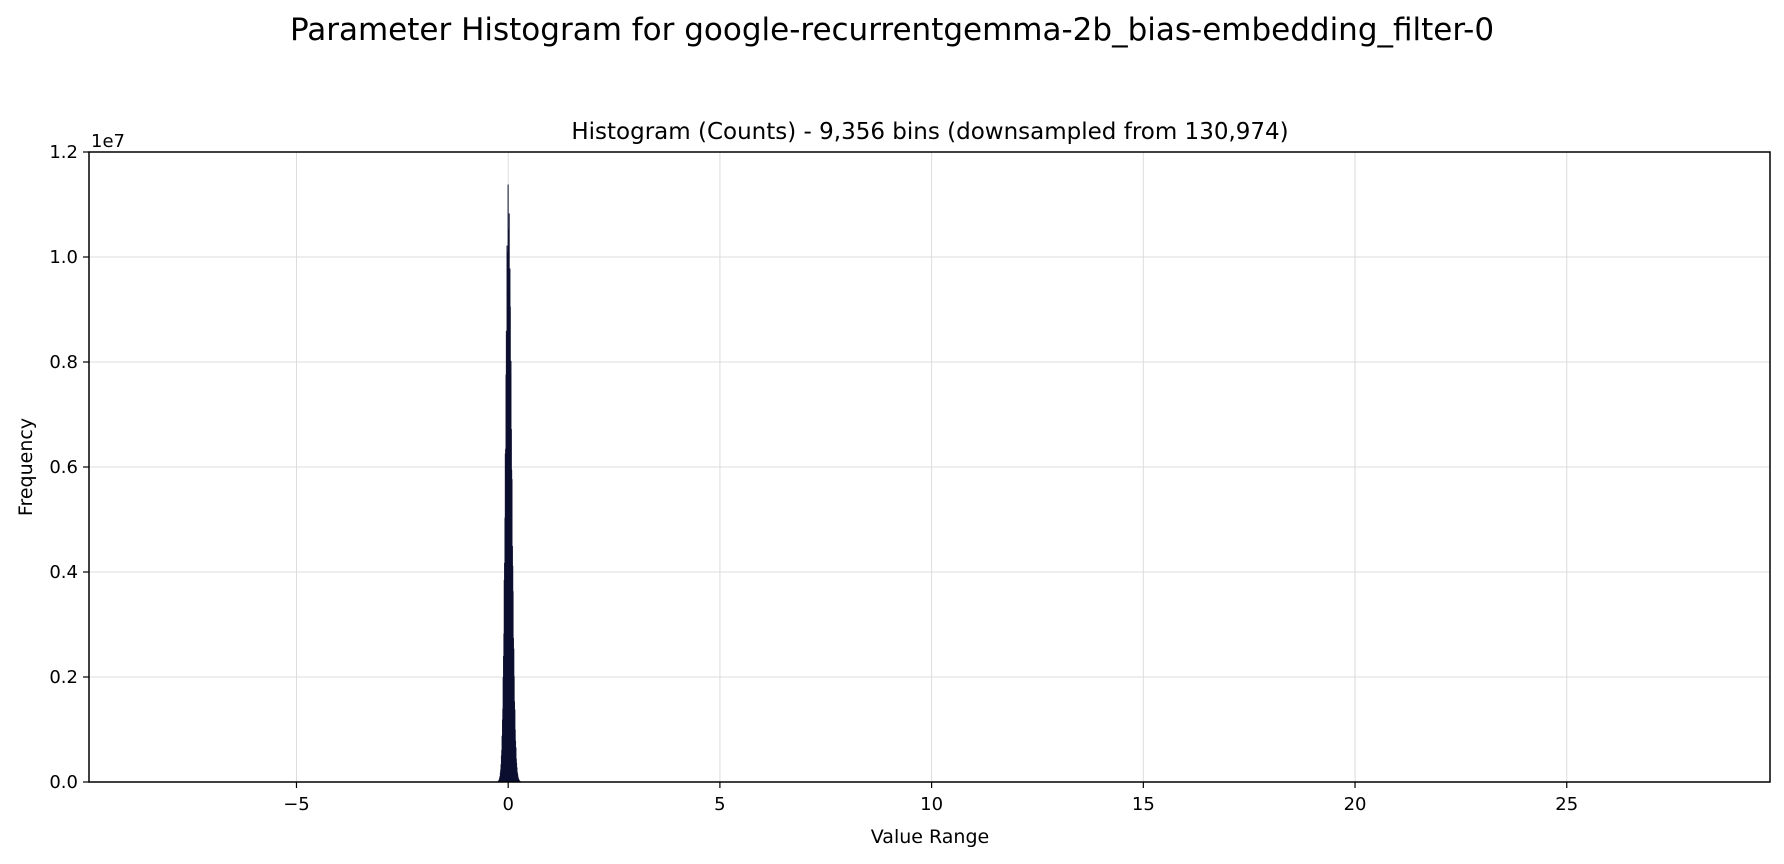  I want to click on y-tick-label: 0.2, so click(63, 677).